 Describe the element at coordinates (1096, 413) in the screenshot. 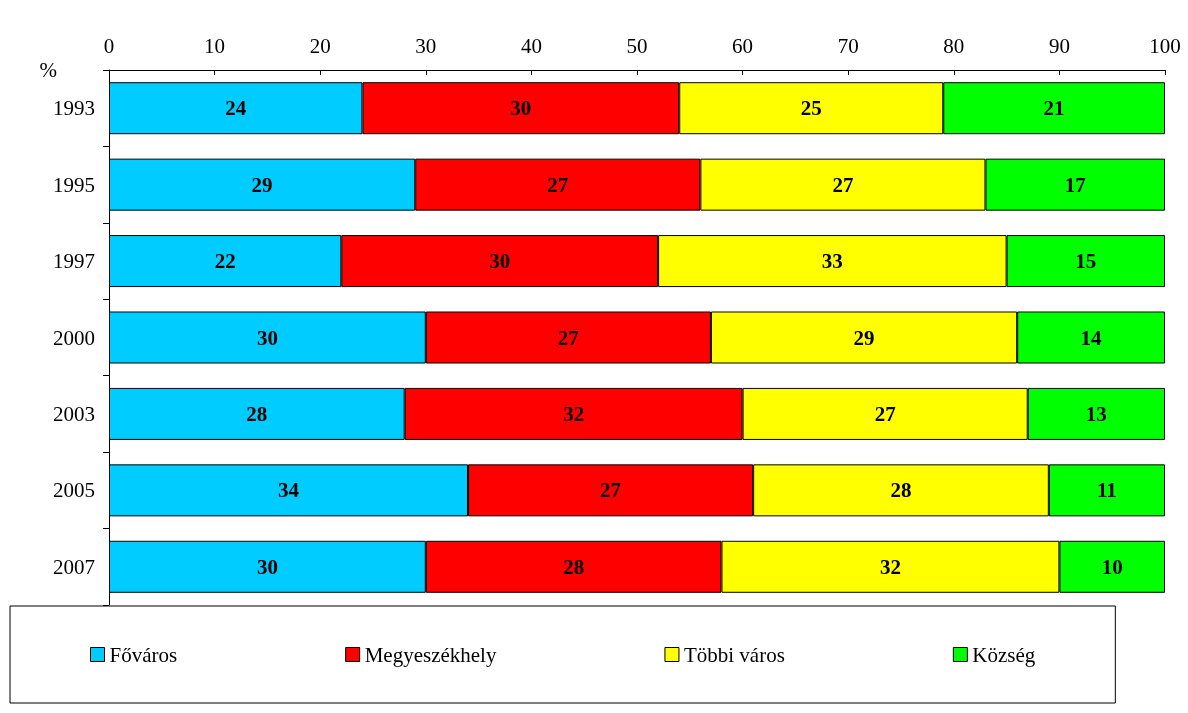

I see `data-label: 13` at that location.